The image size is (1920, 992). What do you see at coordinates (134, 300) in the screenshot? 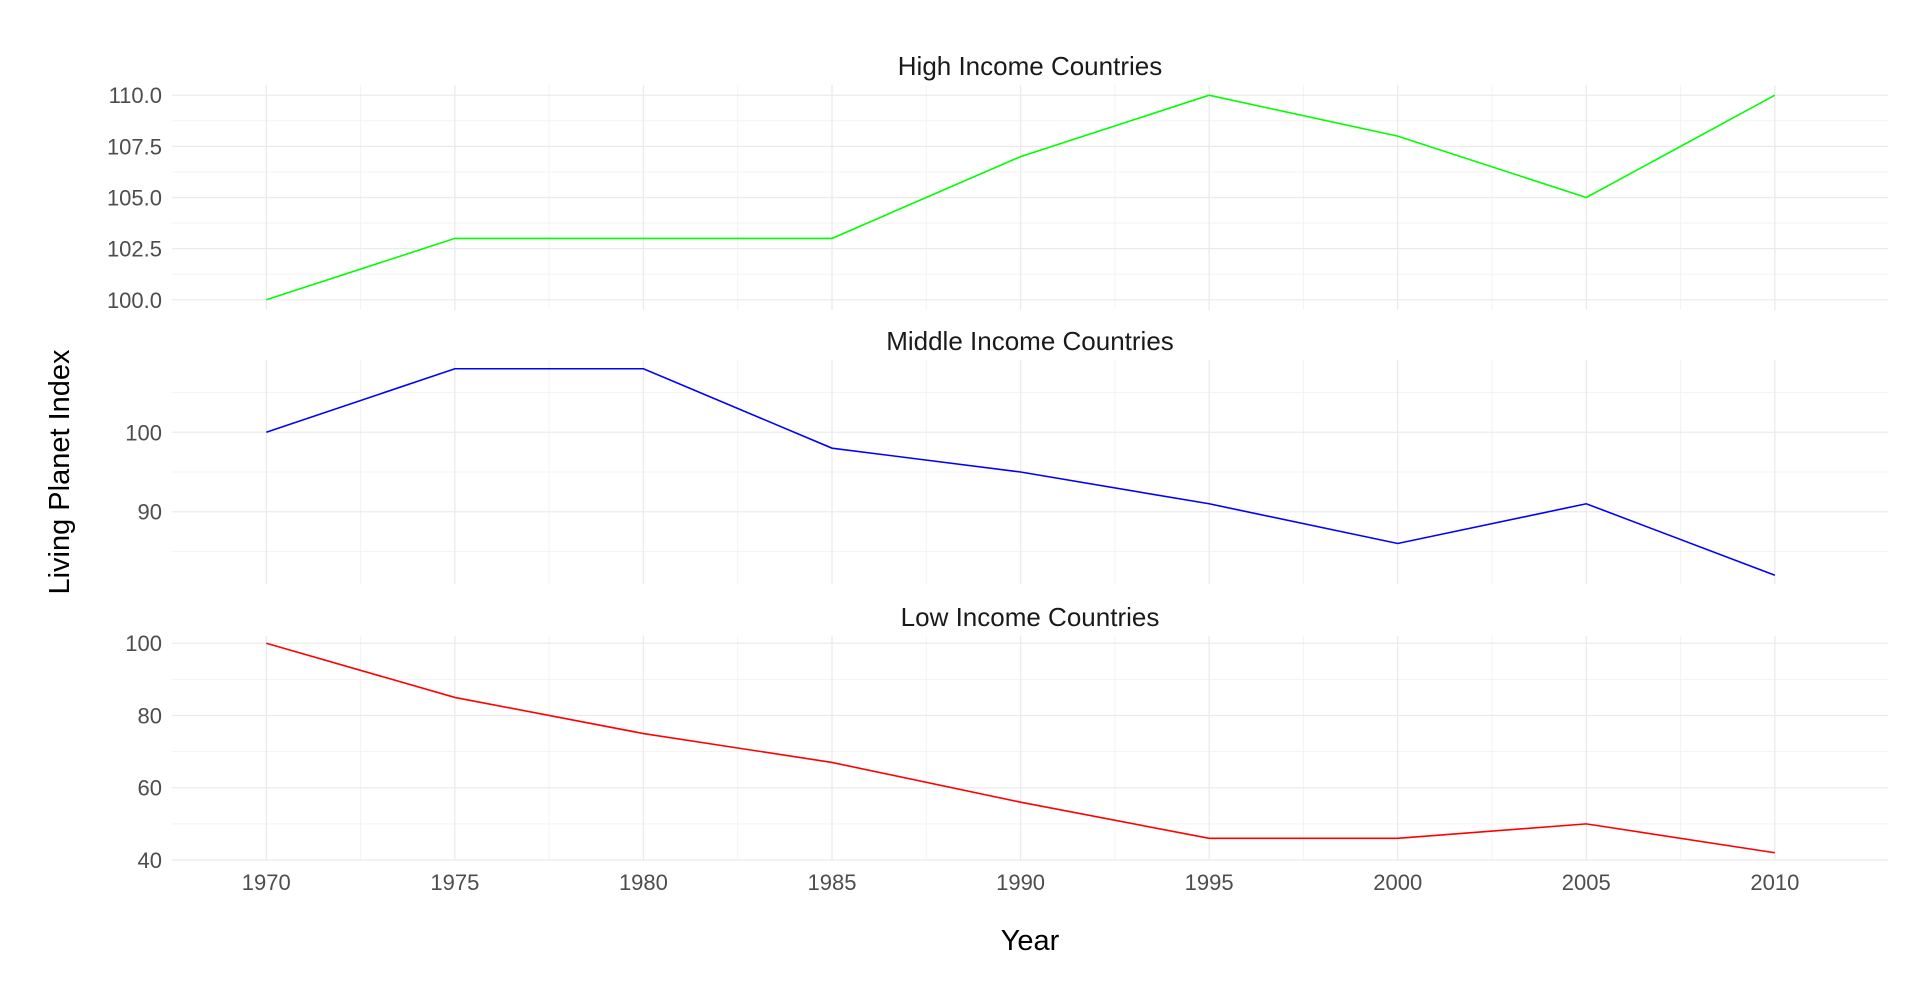
I see `y-tick-label: 100.0` at bounding box center [134, 300].